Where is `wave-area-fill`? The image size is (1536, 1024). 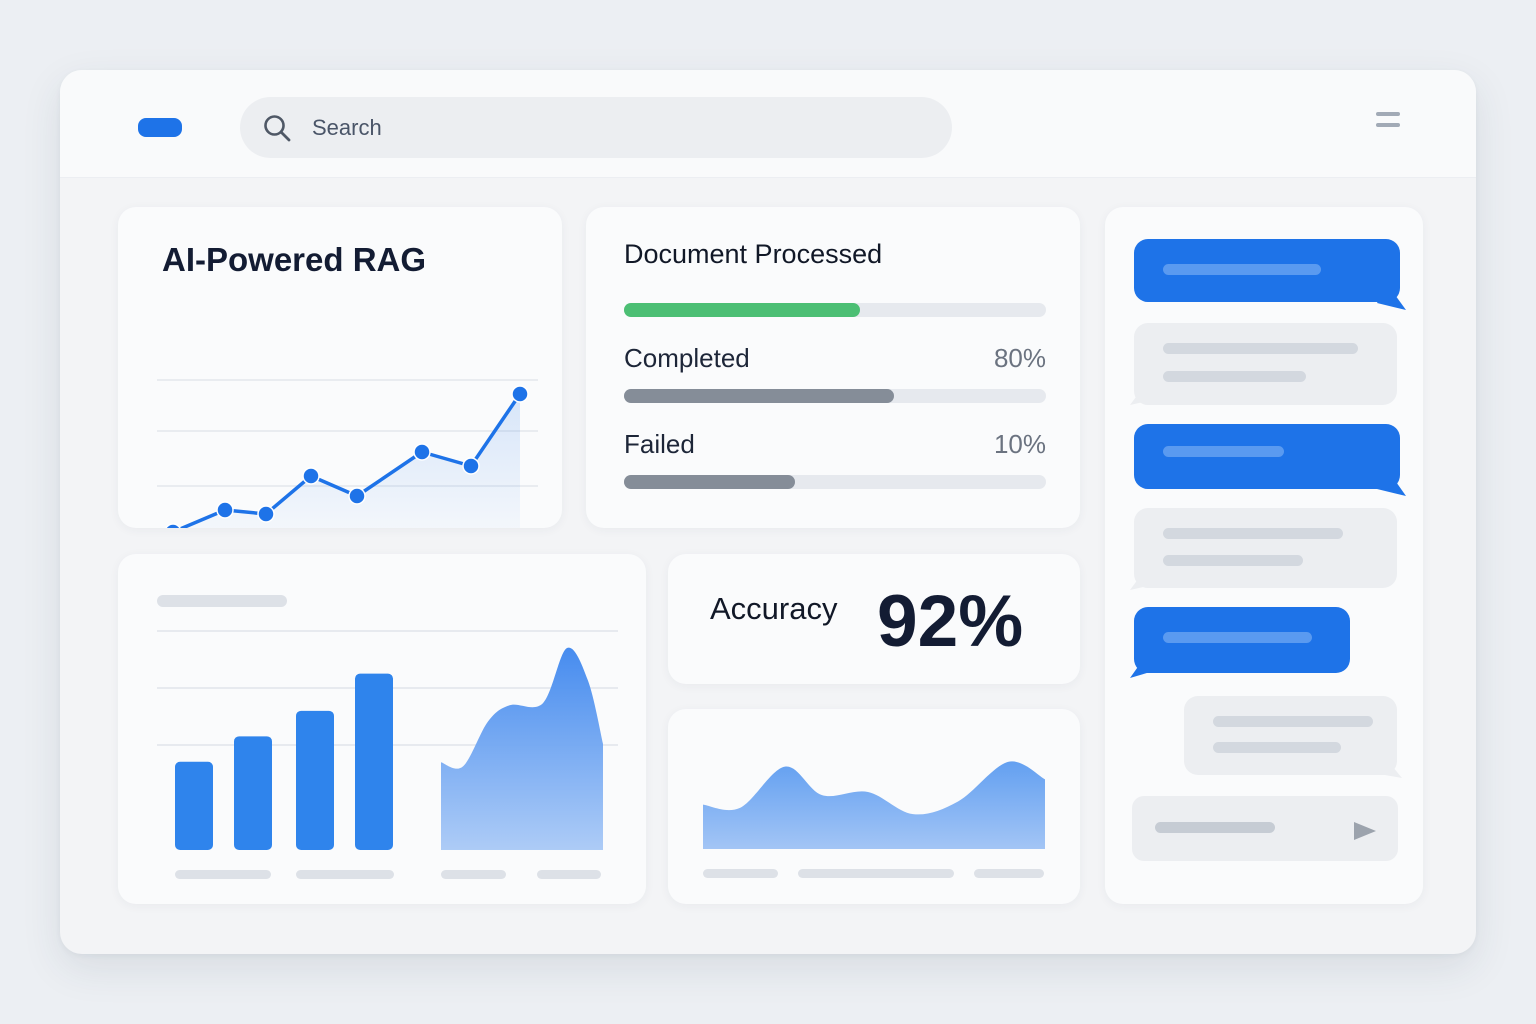 wave-area-fill is located at coordinates (874, 805).